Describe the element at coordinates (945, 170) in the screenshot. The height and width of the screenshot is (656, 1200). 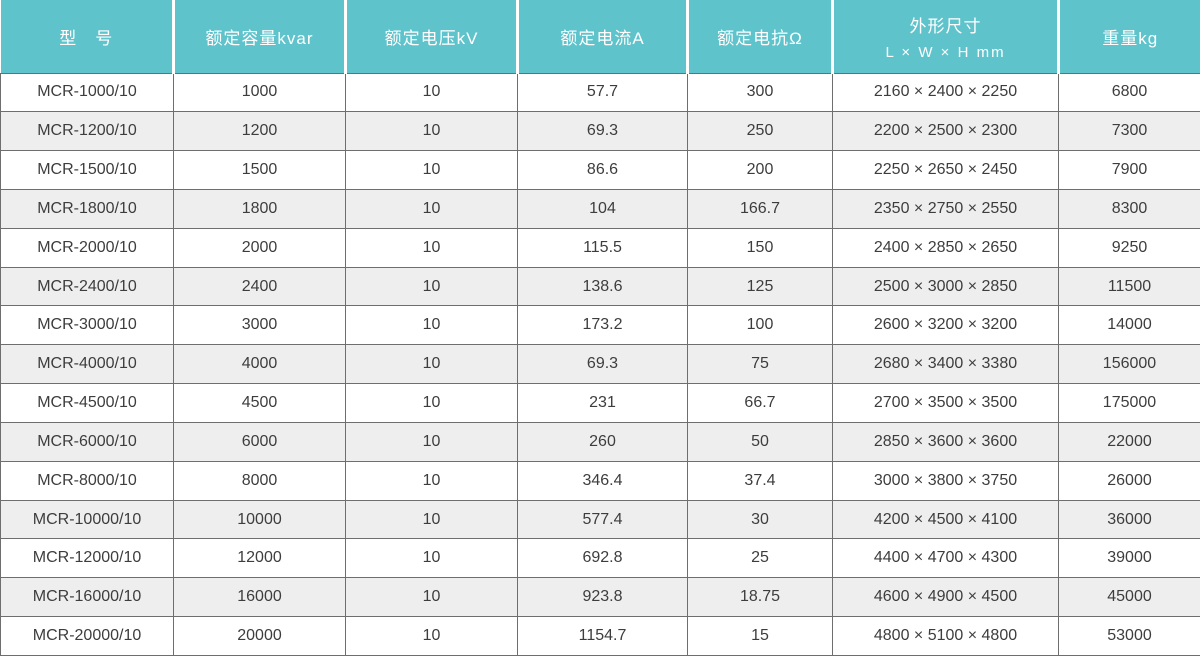
I see `cell-dimensions: 2250 × 2650 × 2450` at that location.